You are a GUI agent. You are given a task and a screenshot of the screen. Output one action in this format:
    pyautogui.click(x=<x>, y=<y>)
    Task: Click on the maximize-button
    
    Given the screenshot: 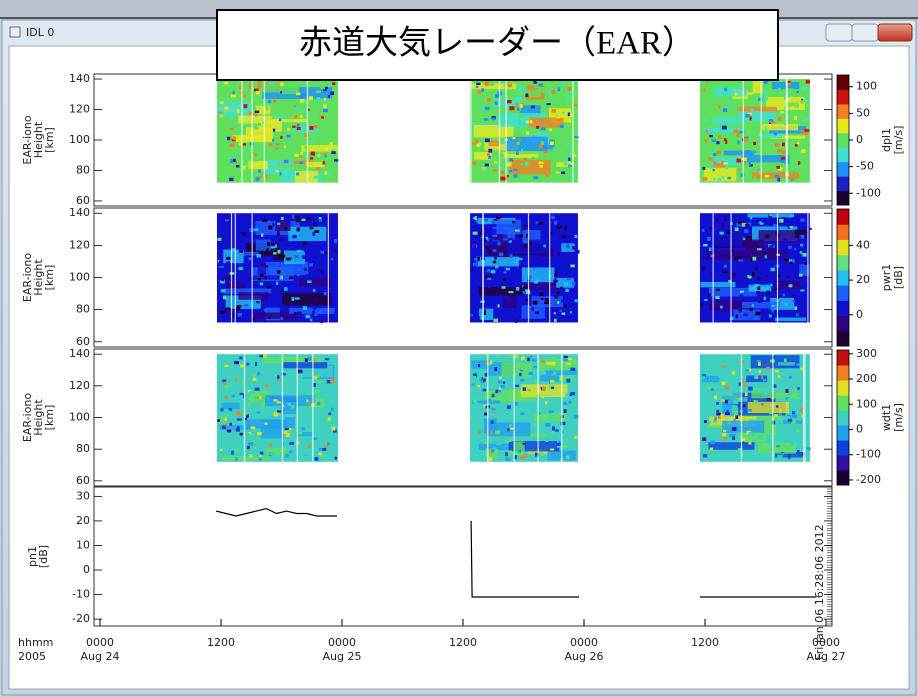 What is the action you would take?
    pyautogui.click(x=865, y=32)
    